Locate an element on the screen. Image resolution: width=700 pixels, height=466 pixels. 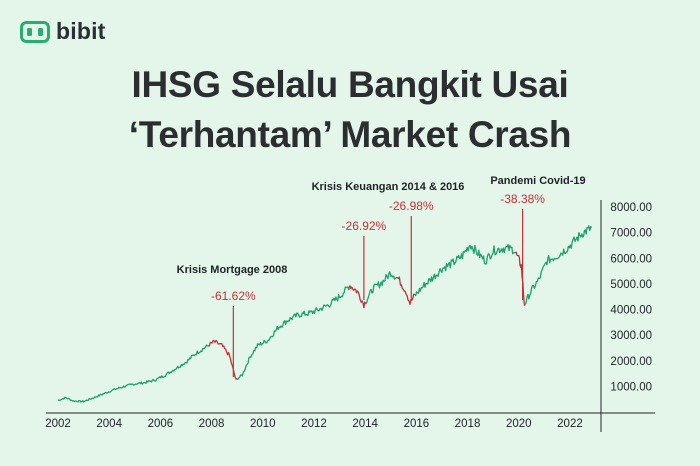
y-tick-label: 7000.00 is located at coordinates (631, 234).